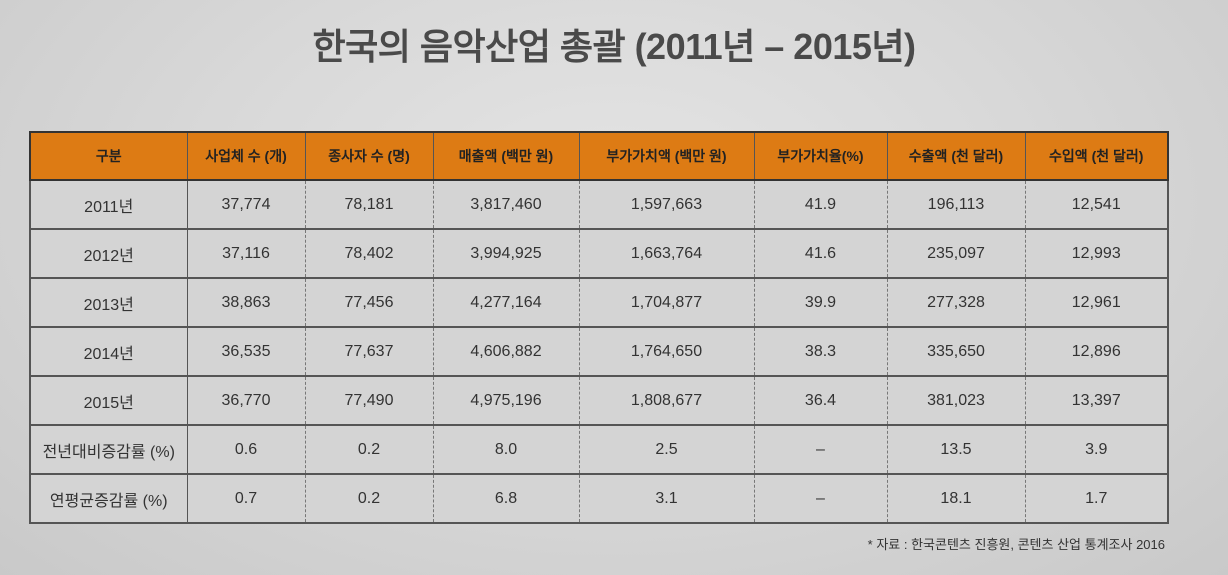 This screenshot has height=575, width=1228. I want to click on cell-value-added: 1,597,663, so click(667, 205).